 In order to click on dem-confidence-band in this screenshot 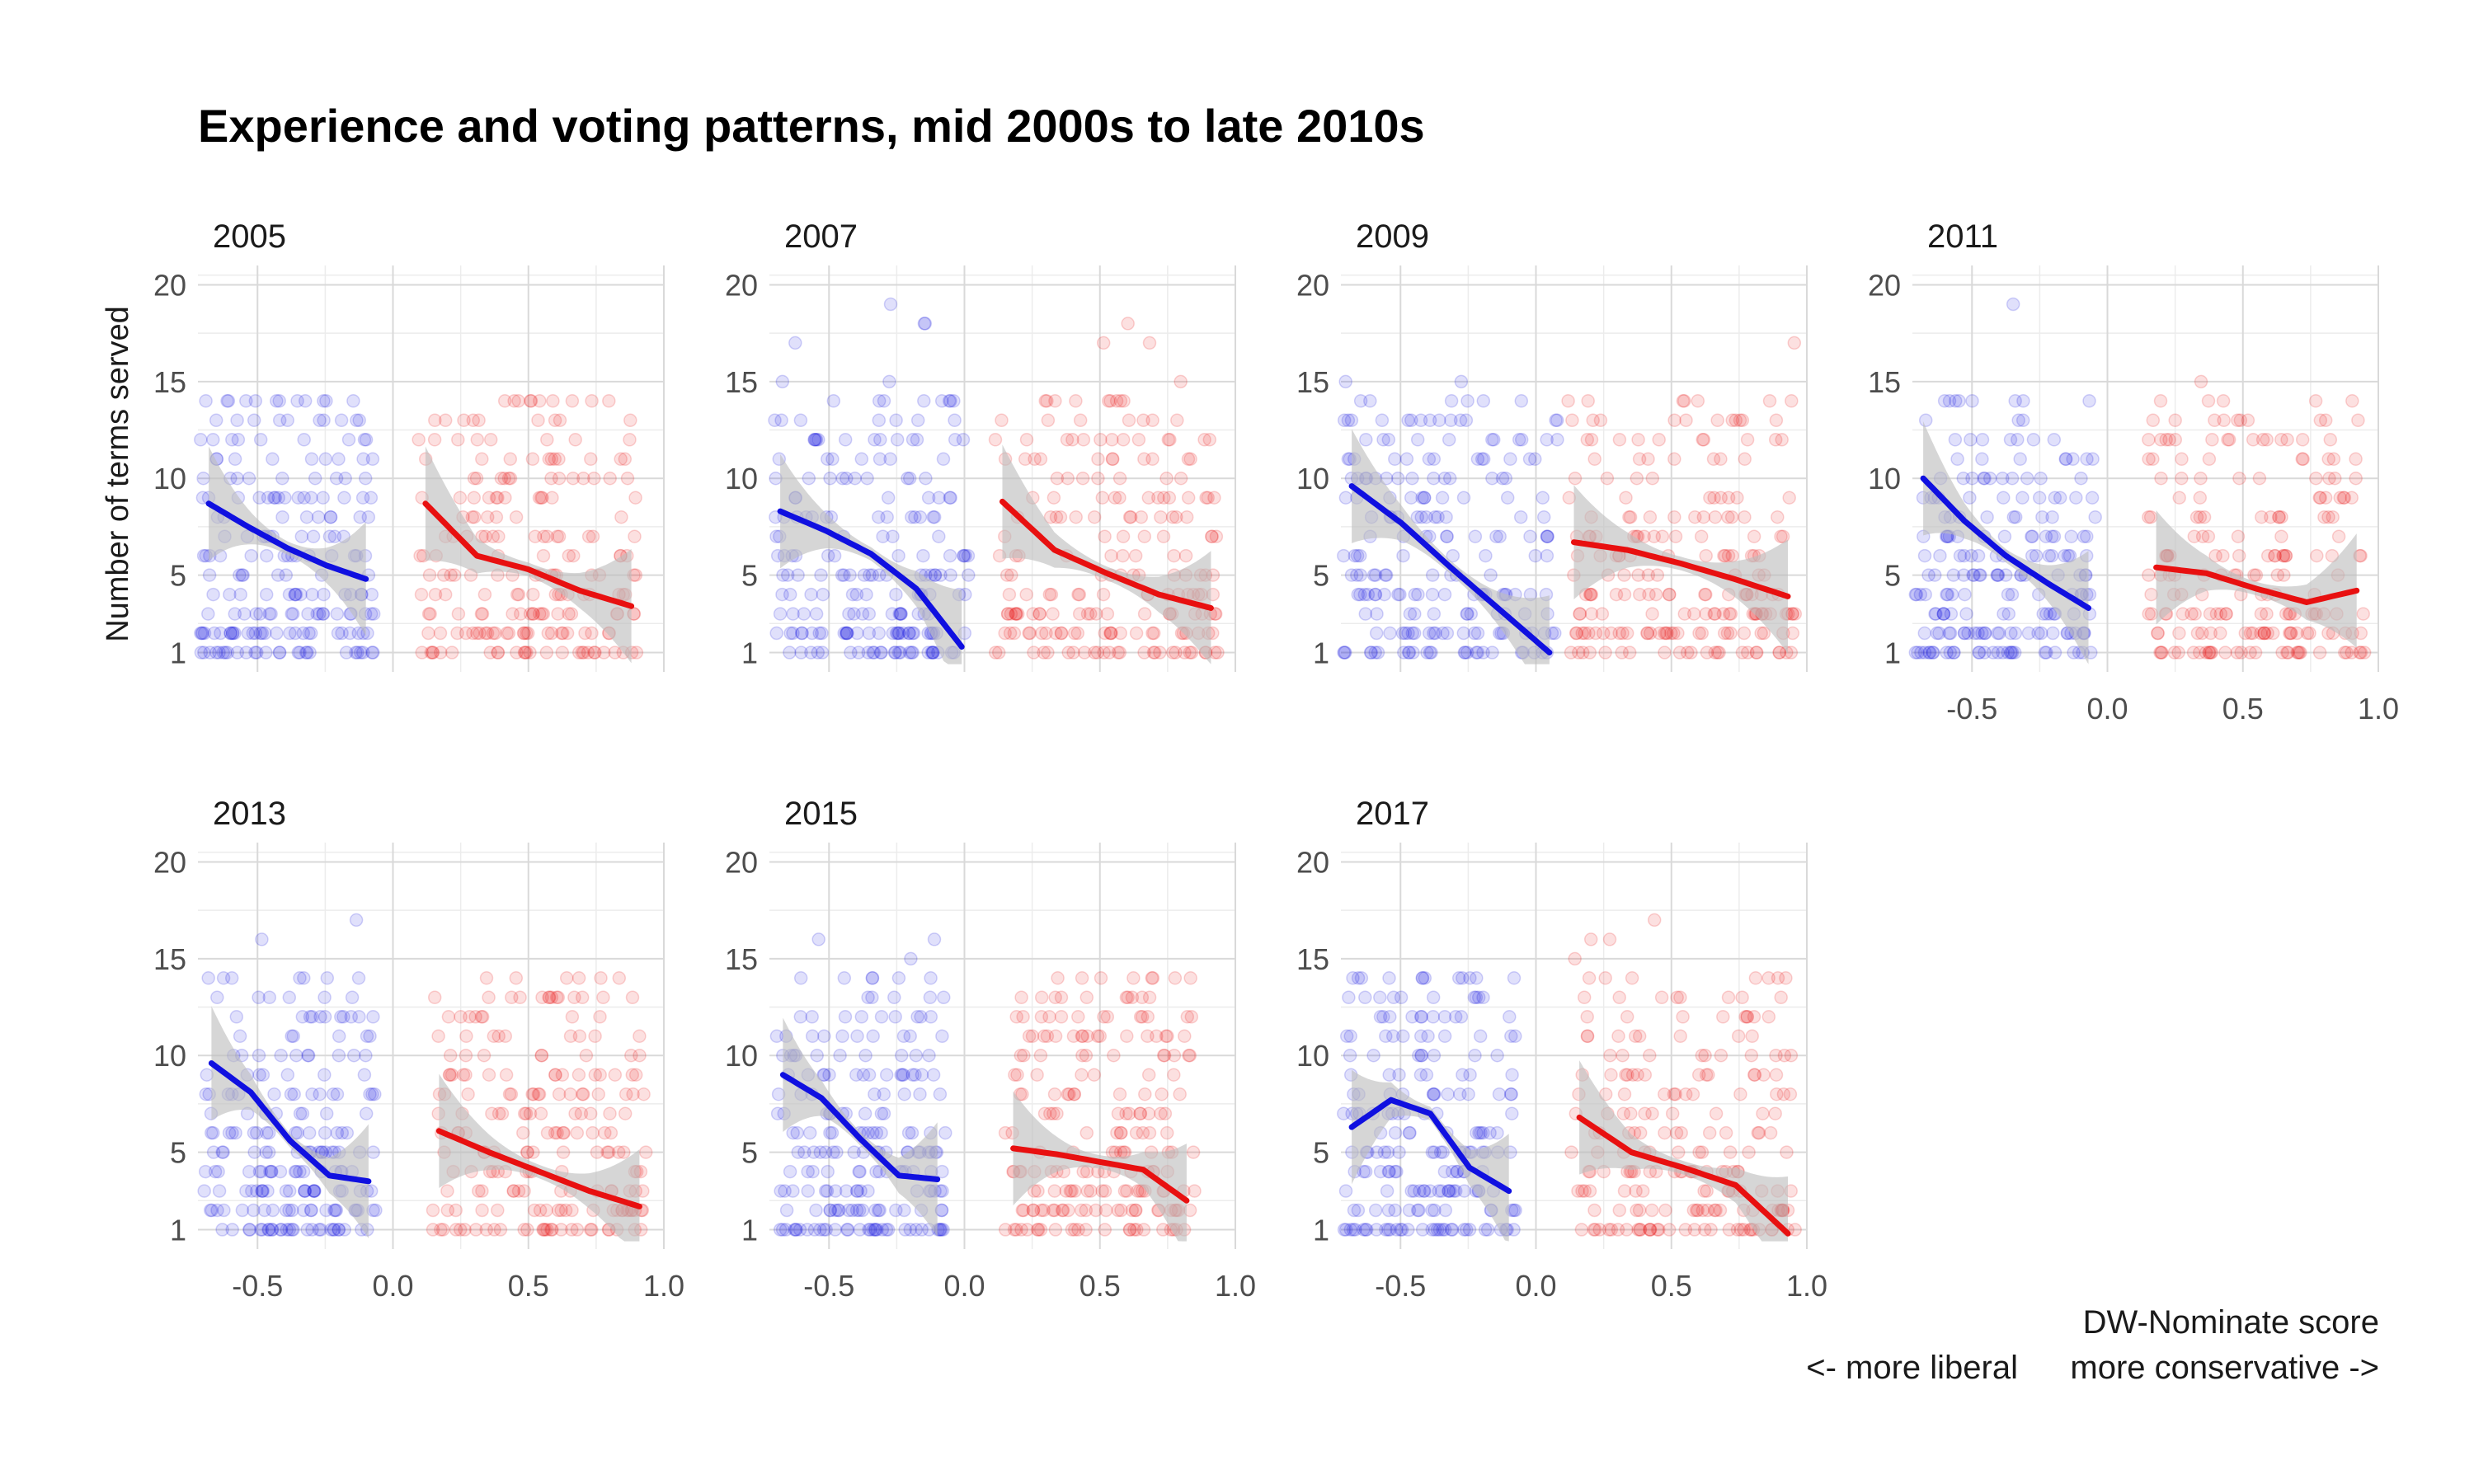, I will do `click(860, 1127)`.